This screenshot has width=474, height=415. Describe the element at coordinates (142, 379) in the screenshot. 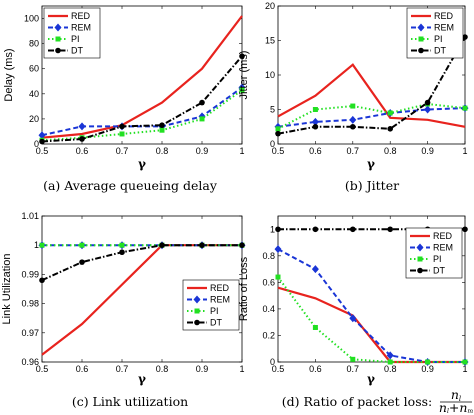

I see `panel-c-xlabel: γ` at that location.